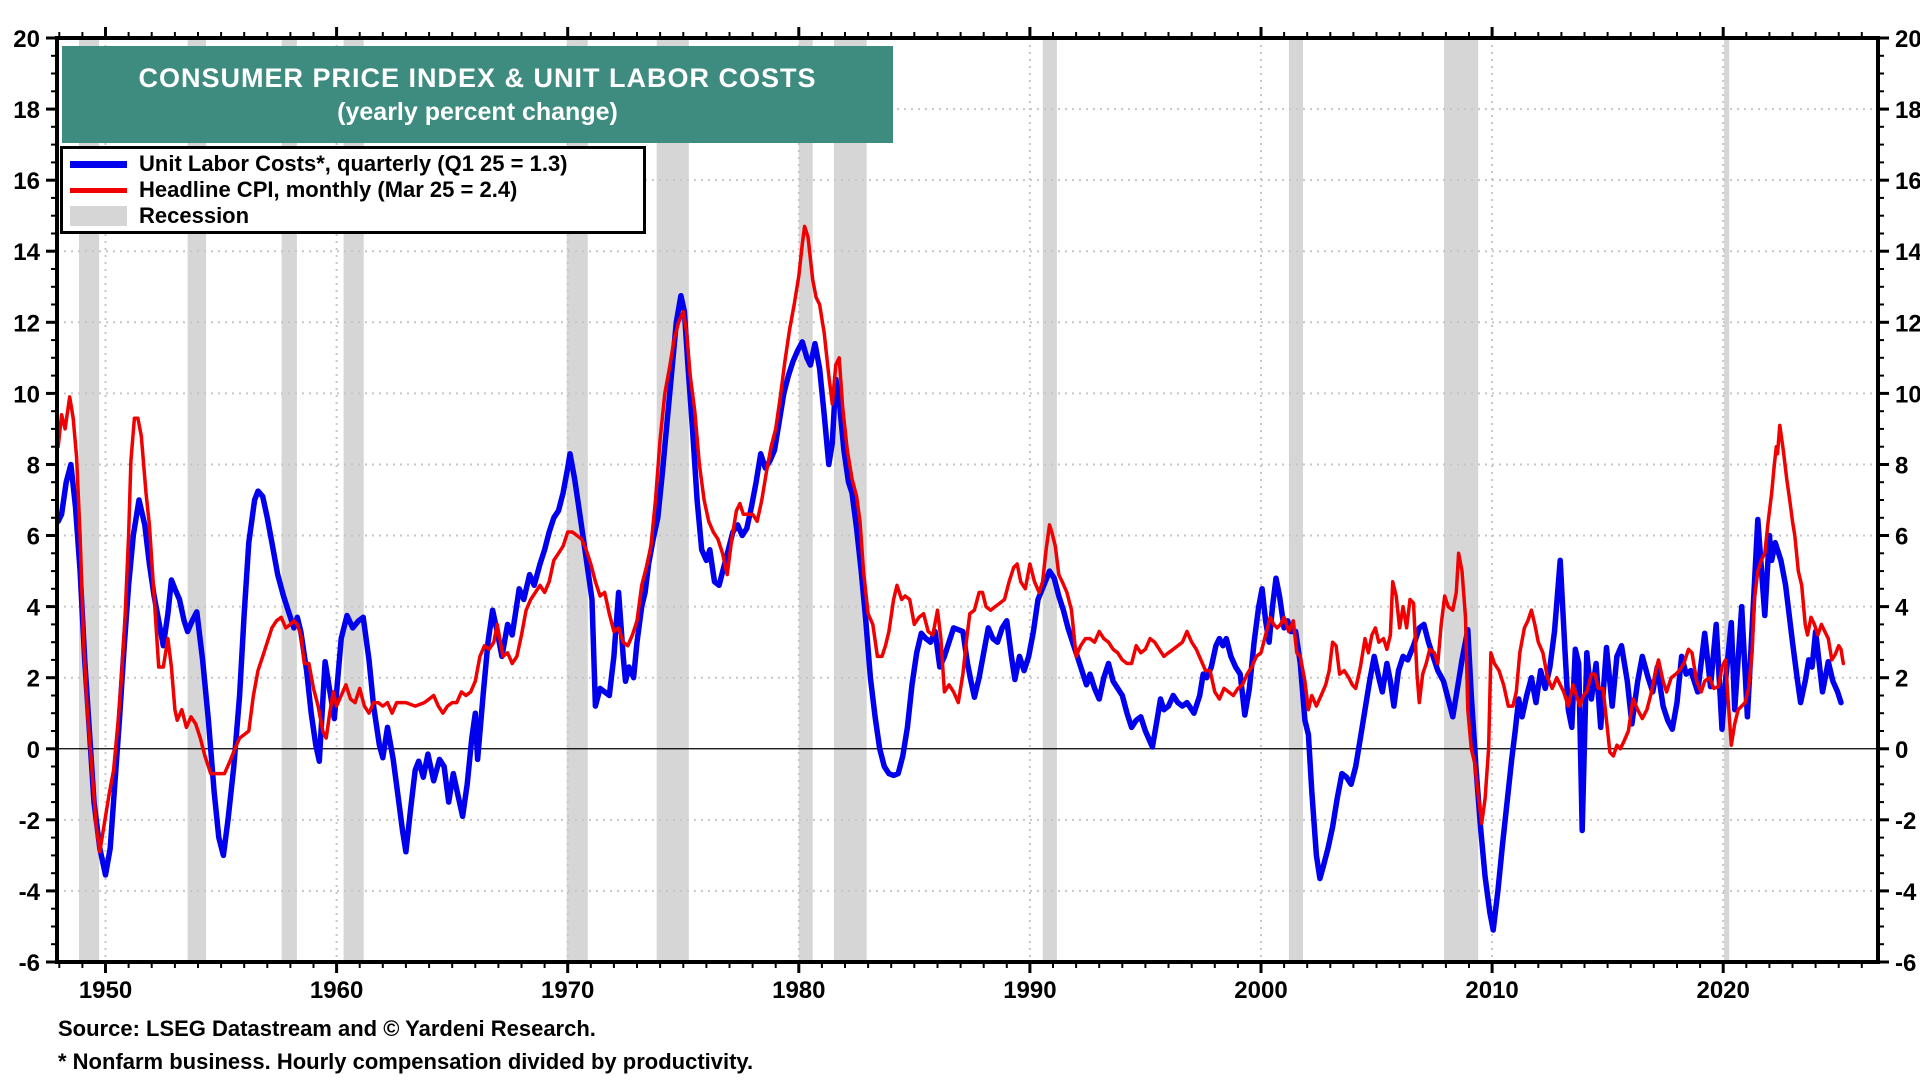 The width and height of the screenshot is (1920, 1080). I want to click on y-axis-label-left: 8, so click(33, 465).